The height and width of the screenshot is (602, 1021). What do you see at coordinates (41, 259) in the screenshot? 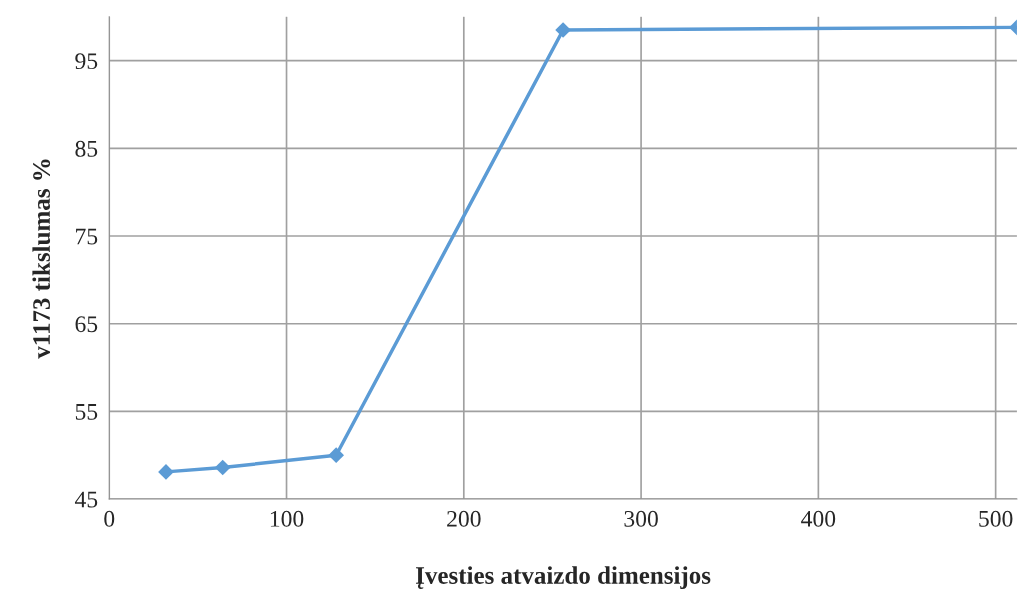
I see `y-axis-title: v1173 tikslumas %` at bounding box center [41, 259].